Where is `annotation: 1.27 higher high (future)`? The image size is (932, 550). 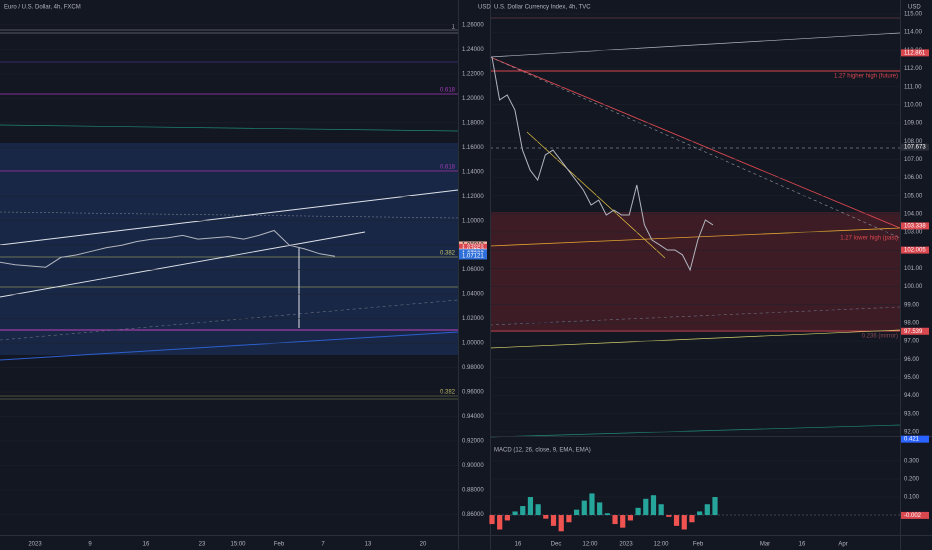
annotation: 1.27 higher high (future) is located at coordinates (866, 77).